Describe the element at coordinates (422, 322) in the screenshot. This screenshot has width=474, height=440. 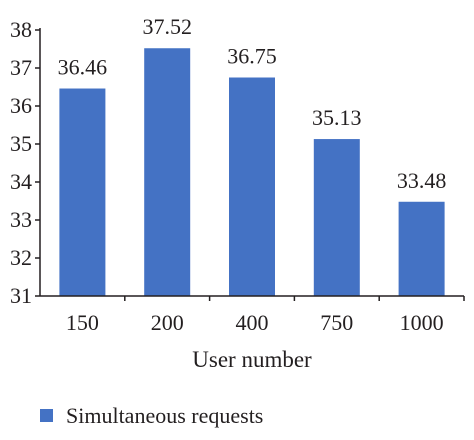
I see `x-tick-label-1000: 1000` at that location.